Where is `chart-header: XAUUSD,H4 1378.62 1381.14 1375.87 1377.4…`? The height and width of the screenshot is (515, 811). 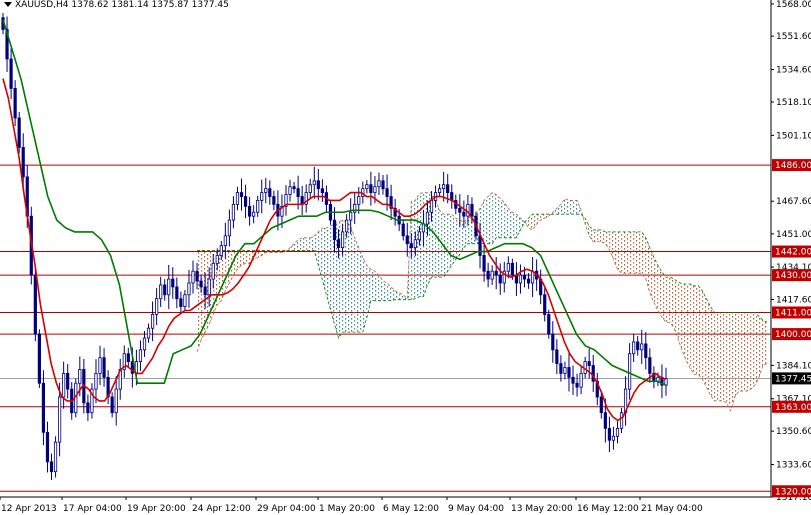 chart-header: XAUUSD,H4 1378.62 1381.14 1375.87 1377.4… is located at coordinates (116, 5).